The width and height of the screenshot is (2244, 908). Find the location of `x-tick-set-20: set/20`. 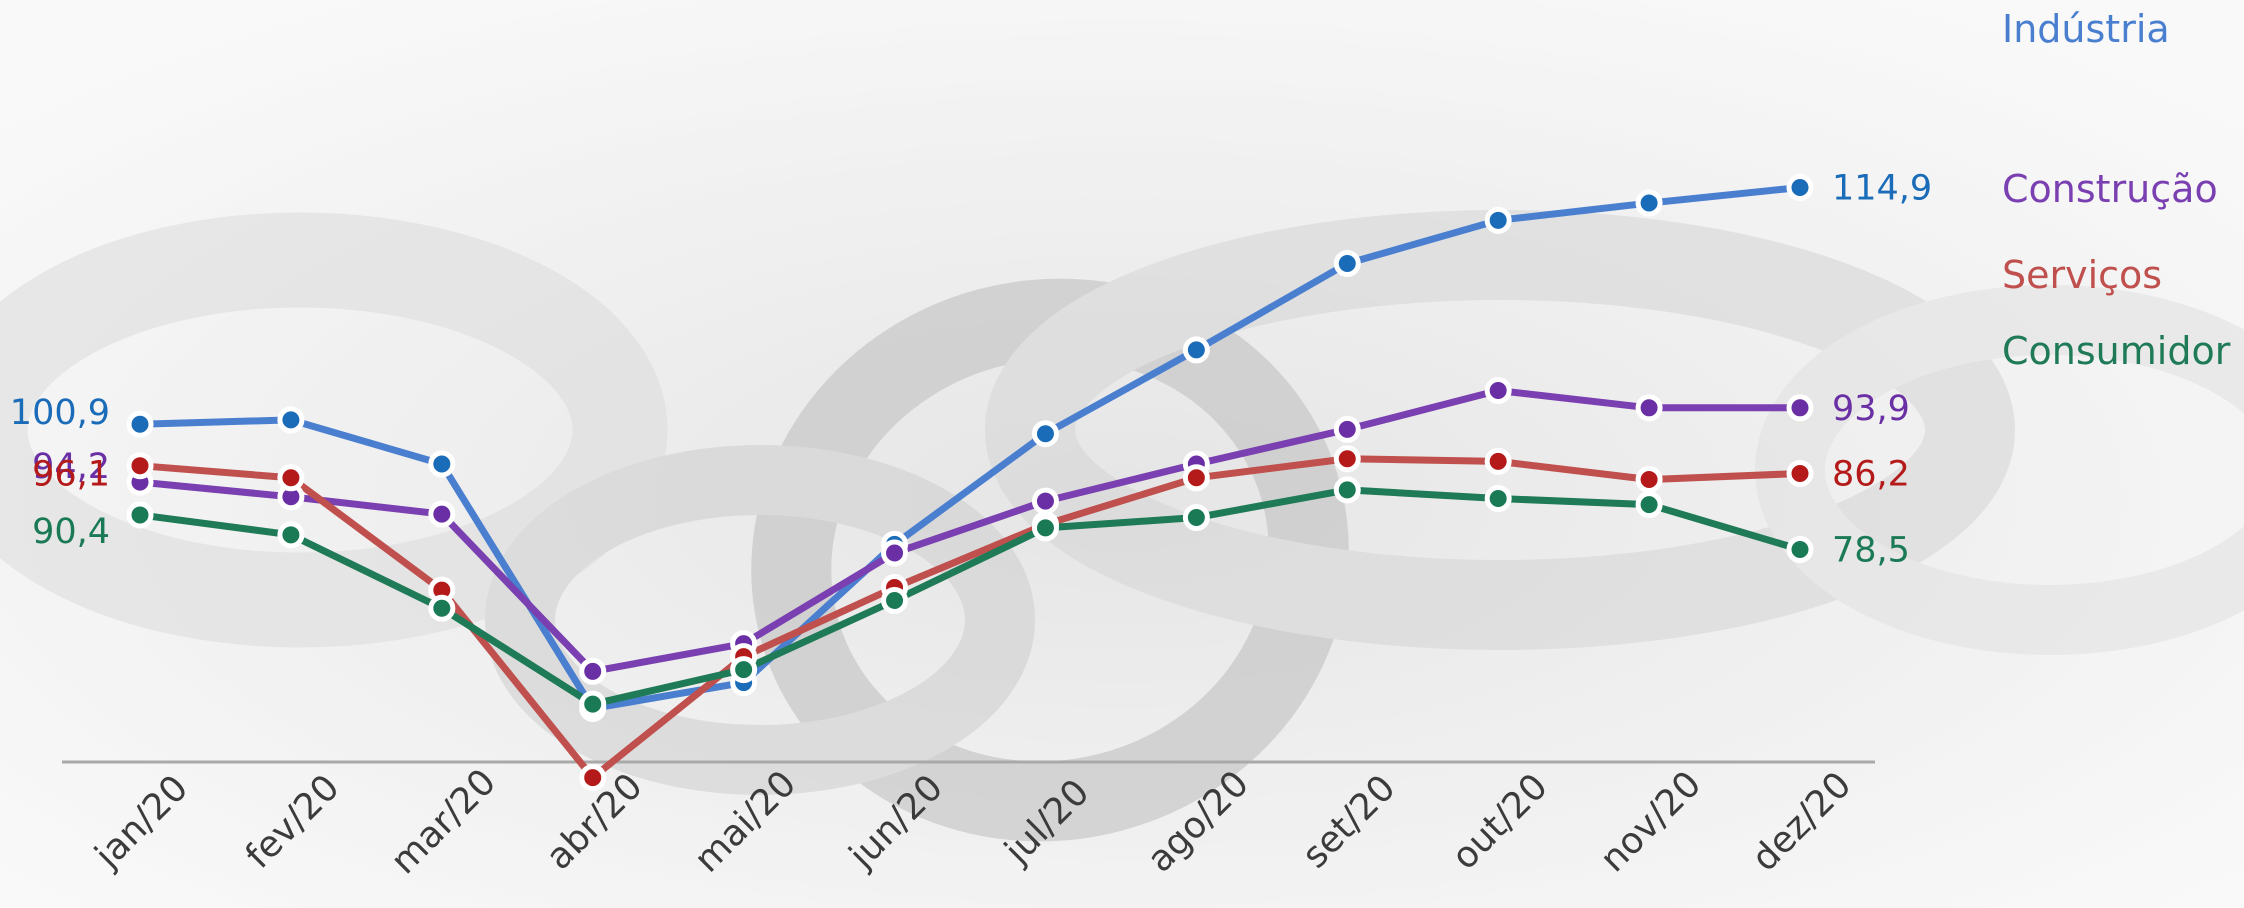

x-tick-set-20: set/20 is located at coordinates (1349, 821).